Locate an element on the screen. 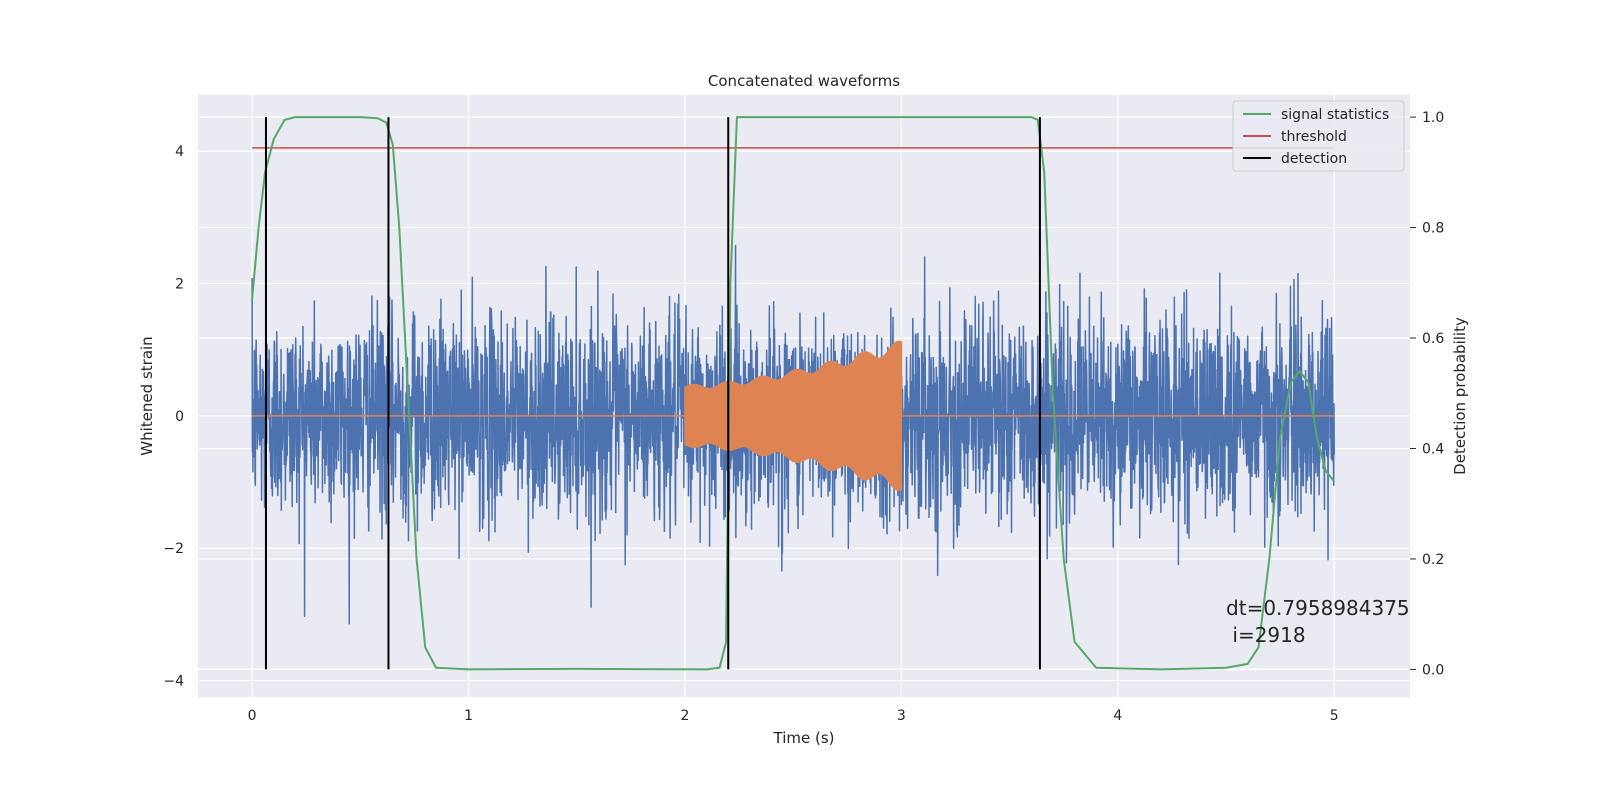 The image size is (1600, 800). y-tick-label-right: 0.2 is located at coordinates (1433, 560).